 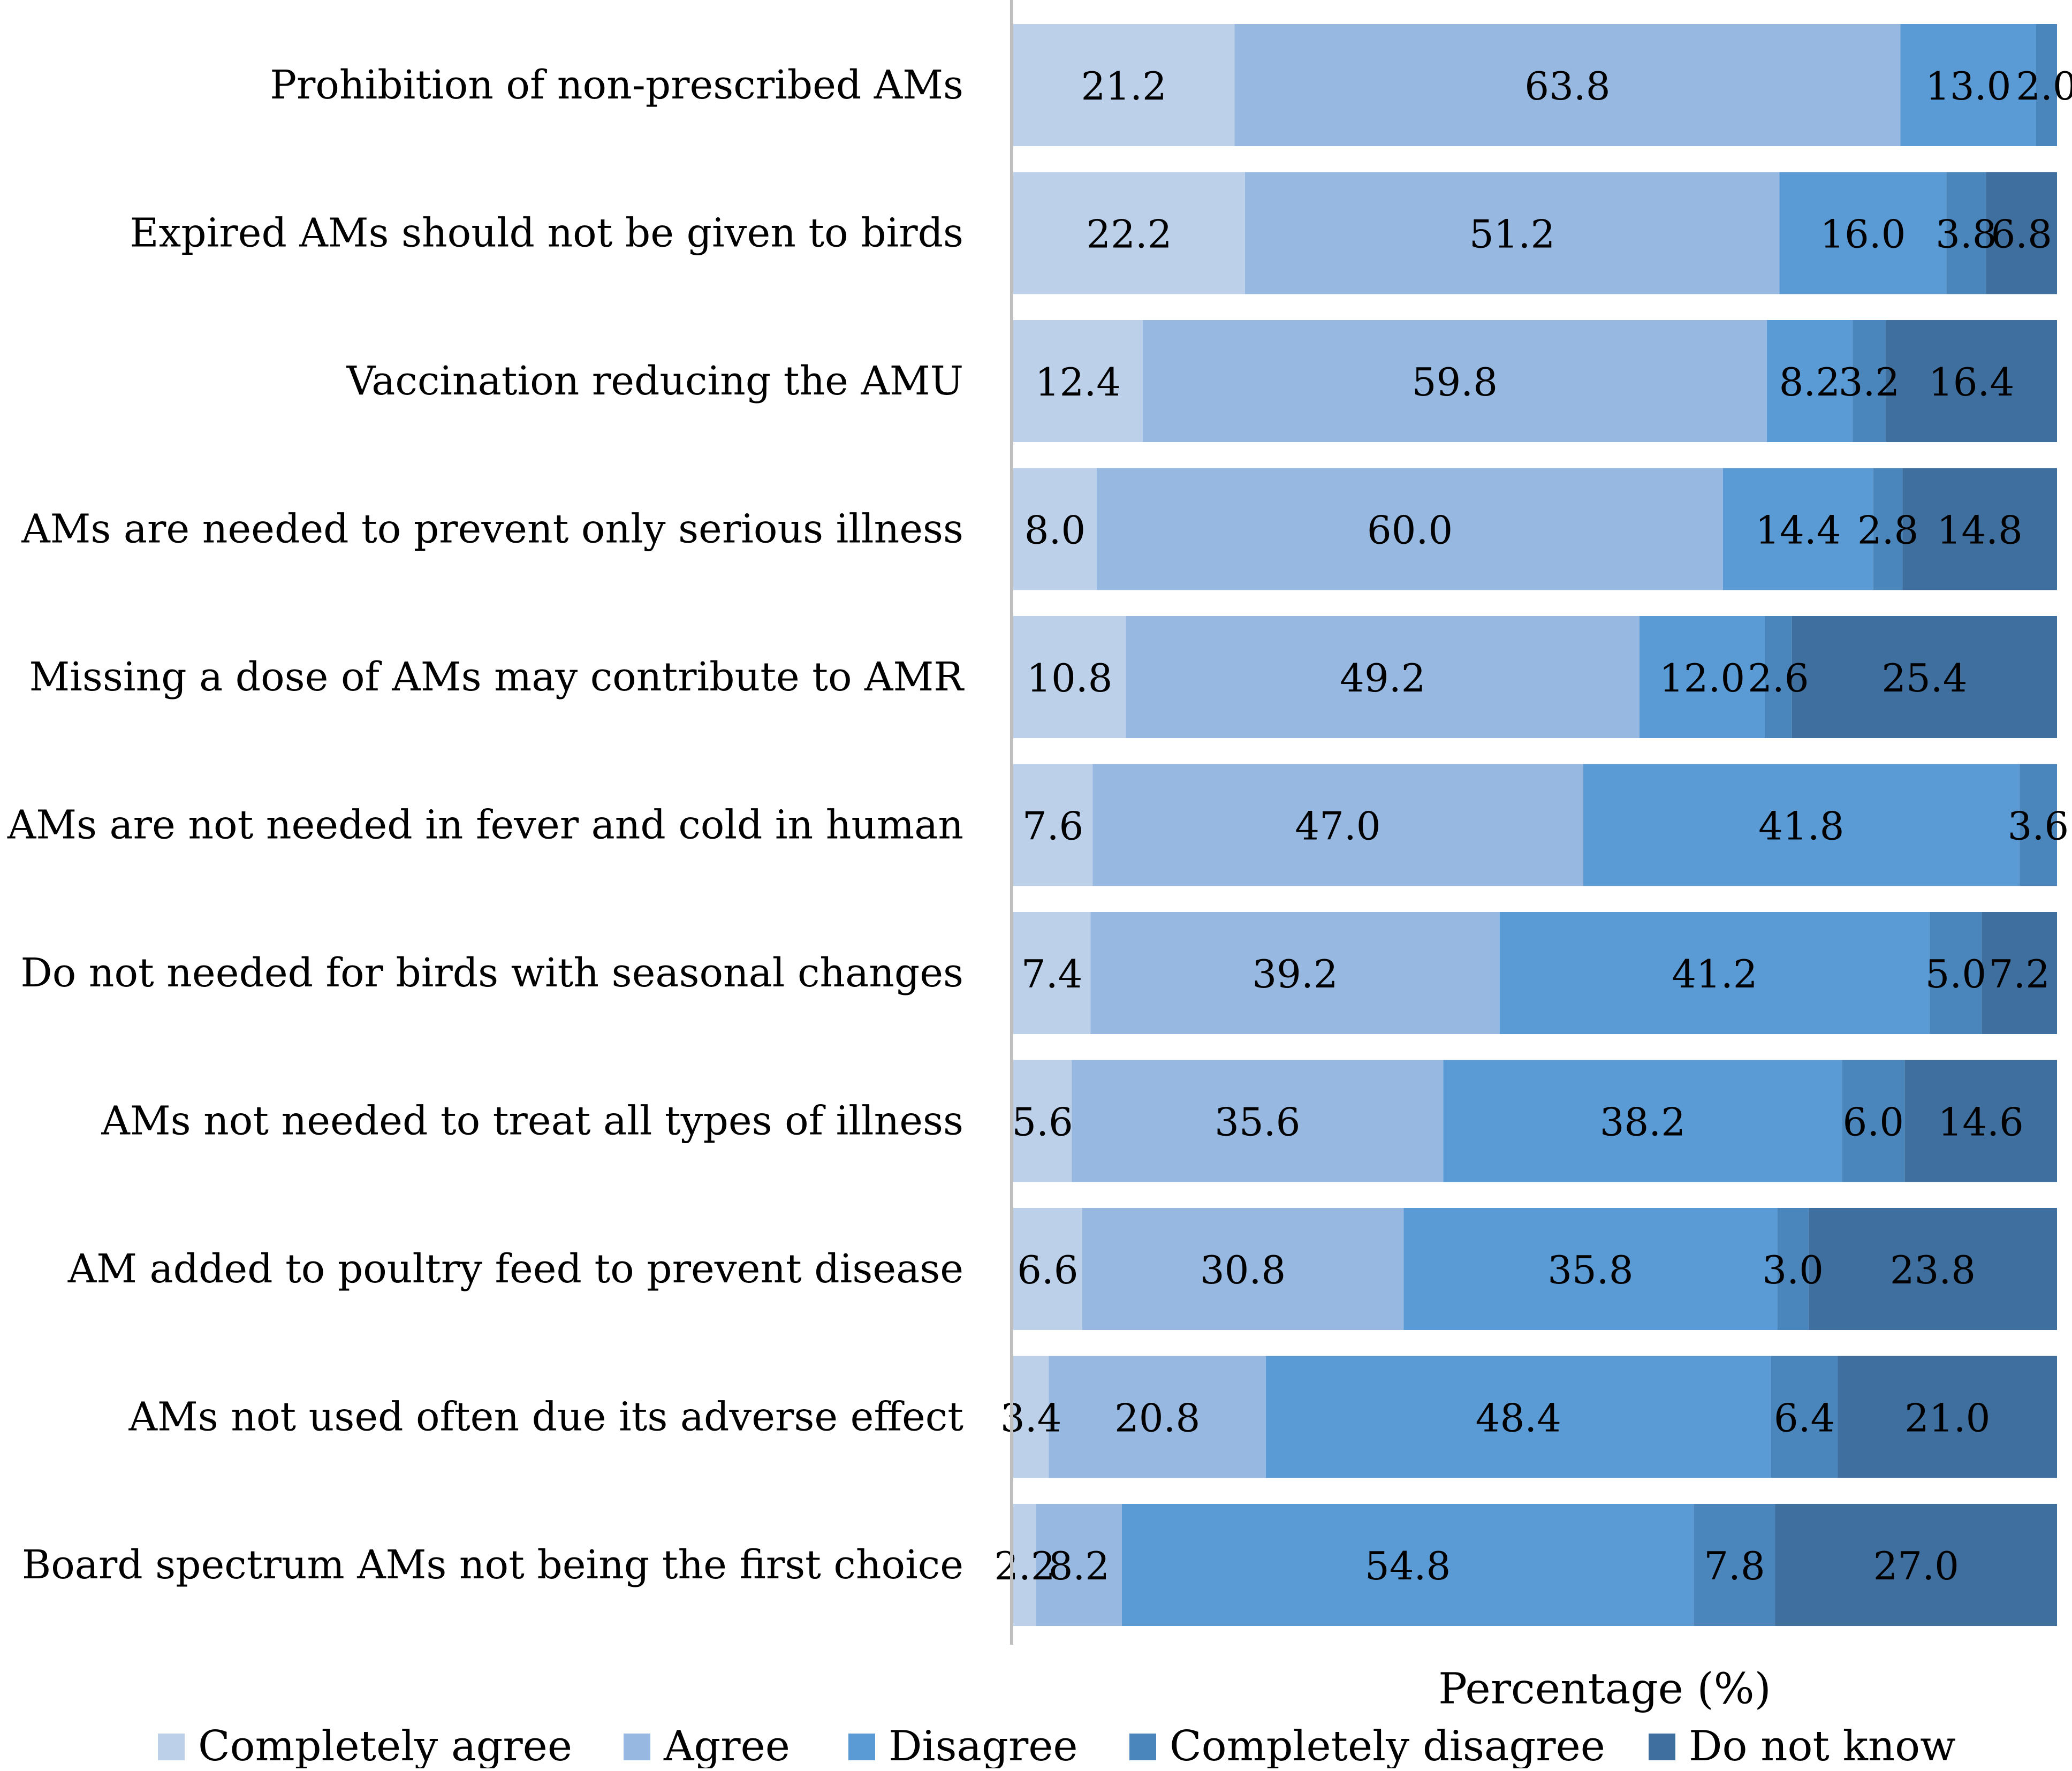 I want to click on data-label: 7.2, so click(x=2020, y=974).